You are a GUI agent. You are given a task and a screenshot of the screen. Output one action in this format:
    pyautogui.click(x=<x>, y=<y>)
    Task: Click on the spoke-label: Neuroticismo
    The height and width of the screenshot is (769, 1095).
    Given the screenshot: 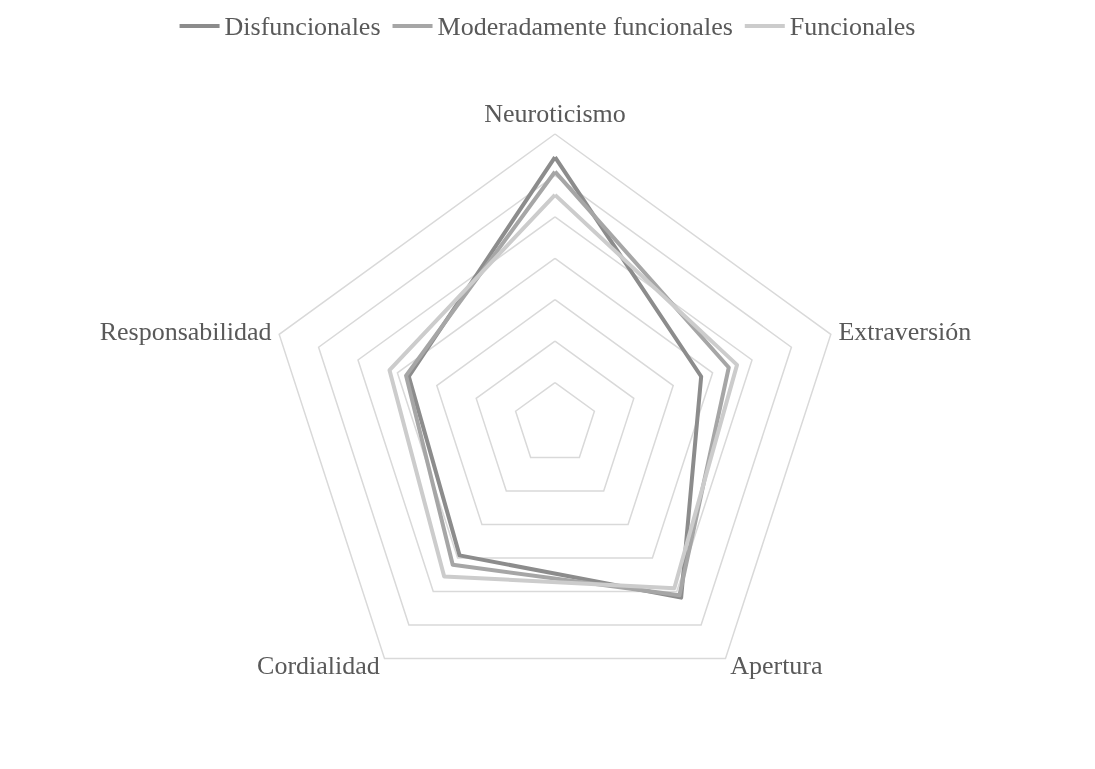 What is the action you would take?
    pyautogui.click(x=555, y=113)
    